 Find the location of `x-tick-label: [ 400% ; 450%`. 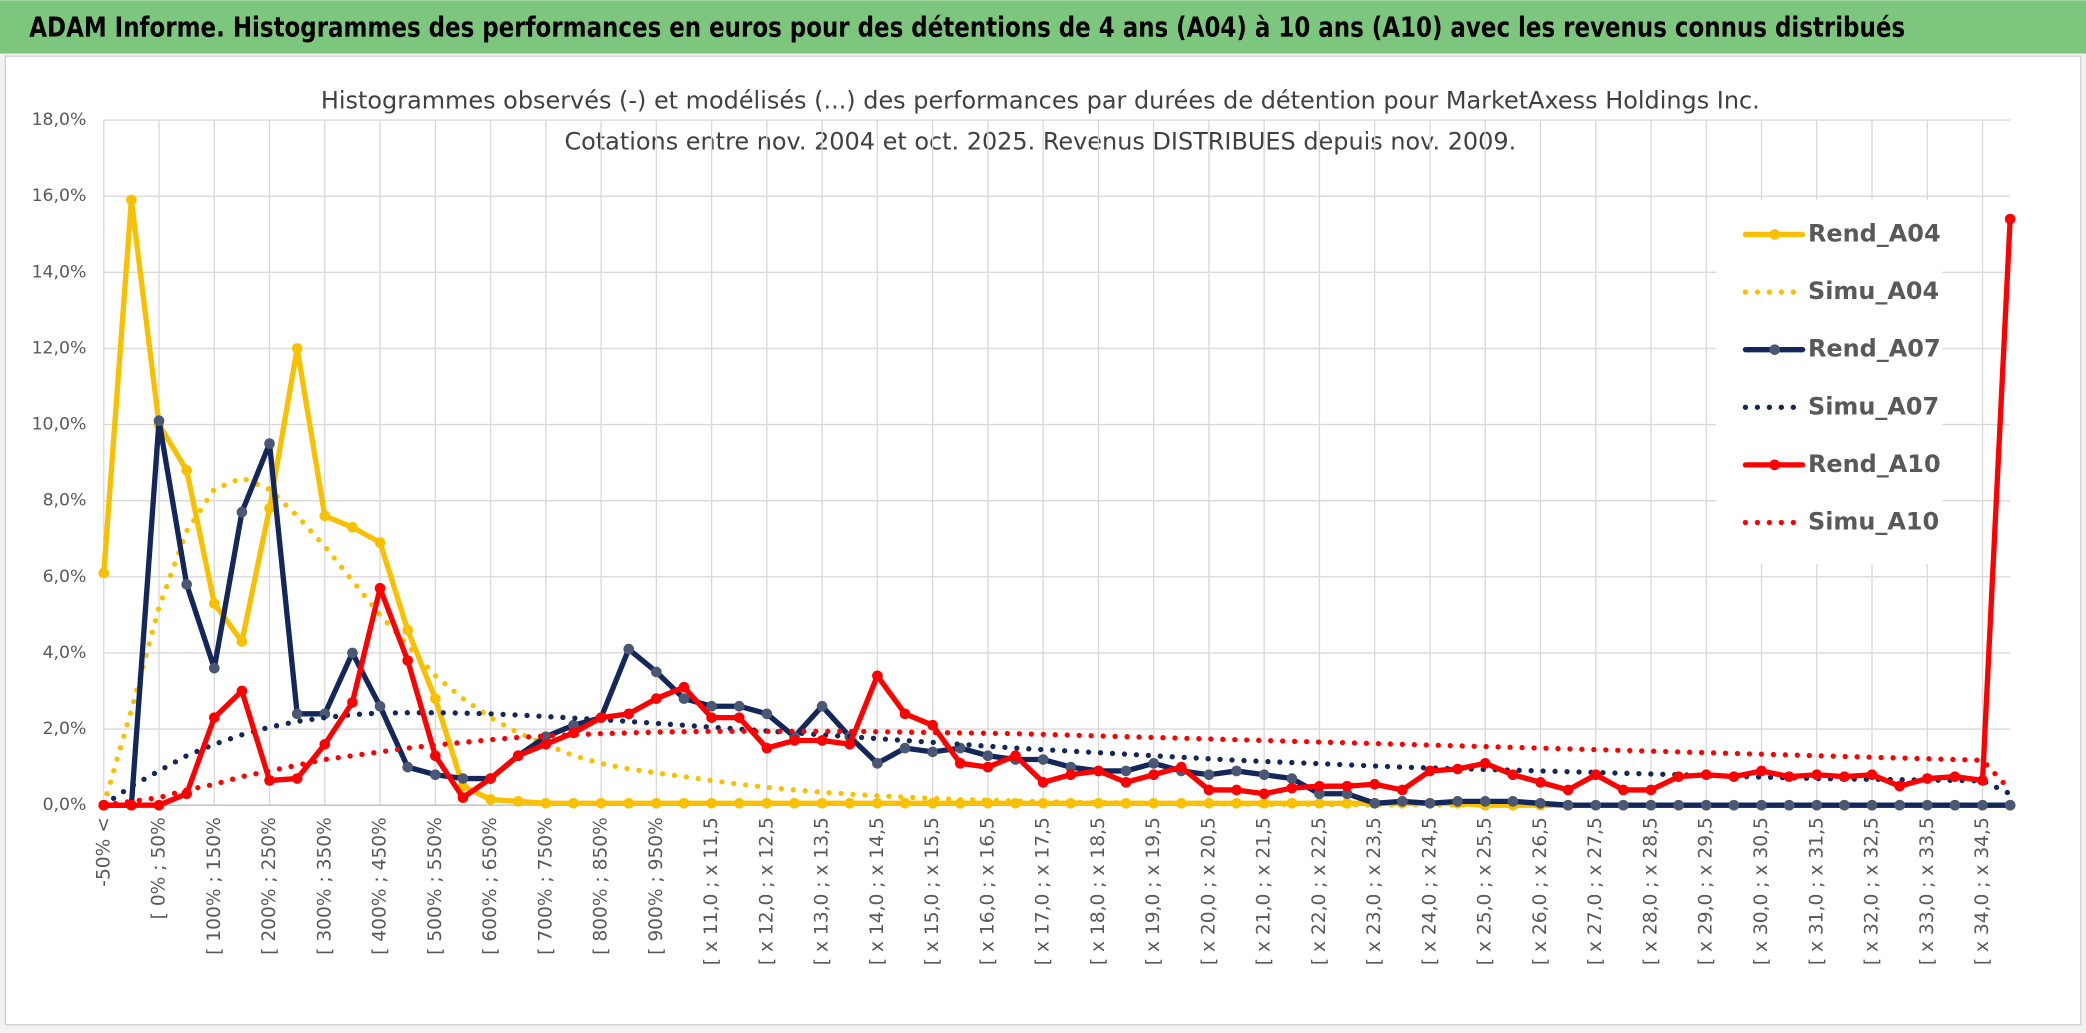

x-tick-label: [ 400% ; 450% is located at coordinates (380, 886).